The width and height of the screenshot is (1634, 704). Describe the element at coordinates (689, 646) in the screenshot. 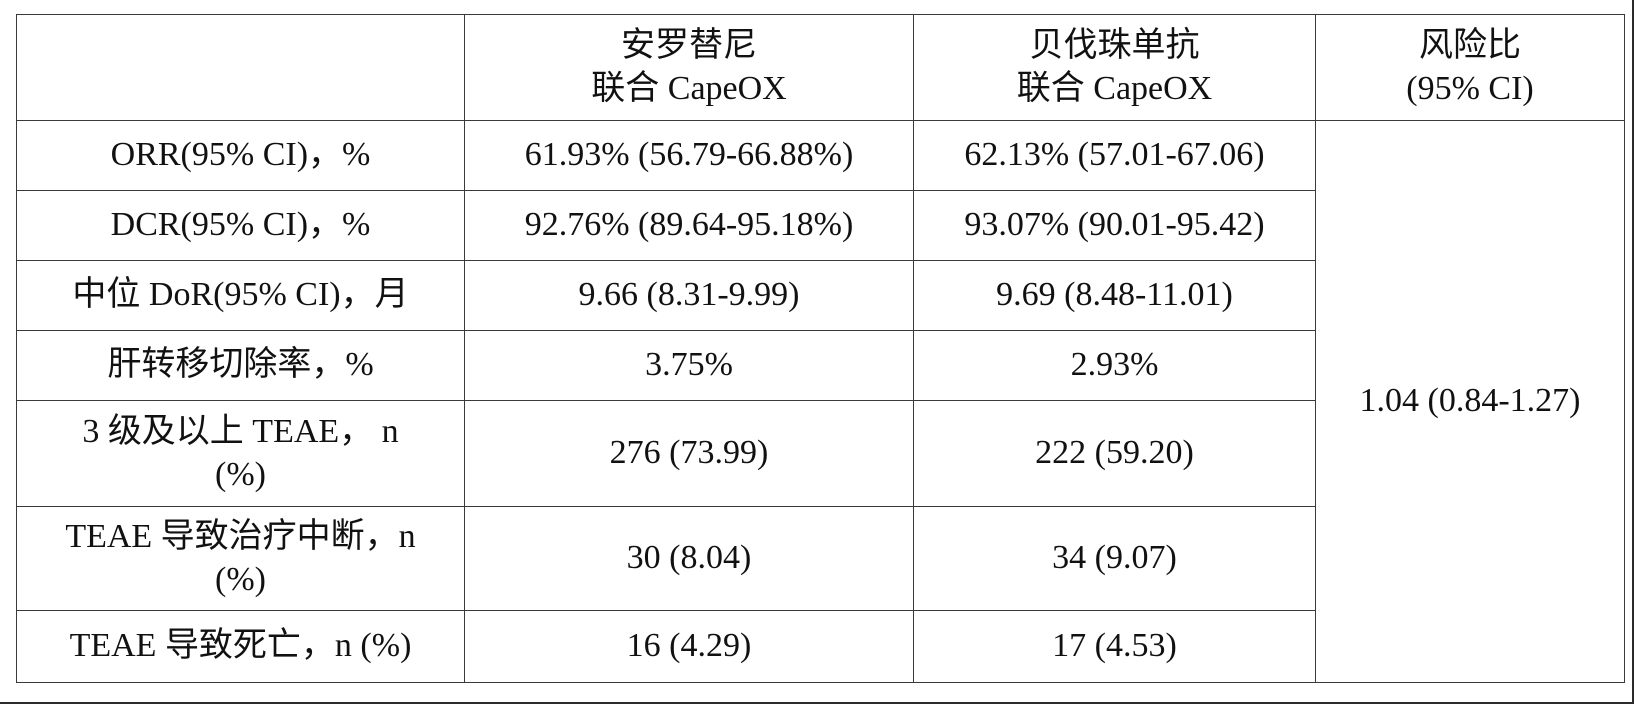

I see `arm-a-value: 16 (4.29)` at that location.